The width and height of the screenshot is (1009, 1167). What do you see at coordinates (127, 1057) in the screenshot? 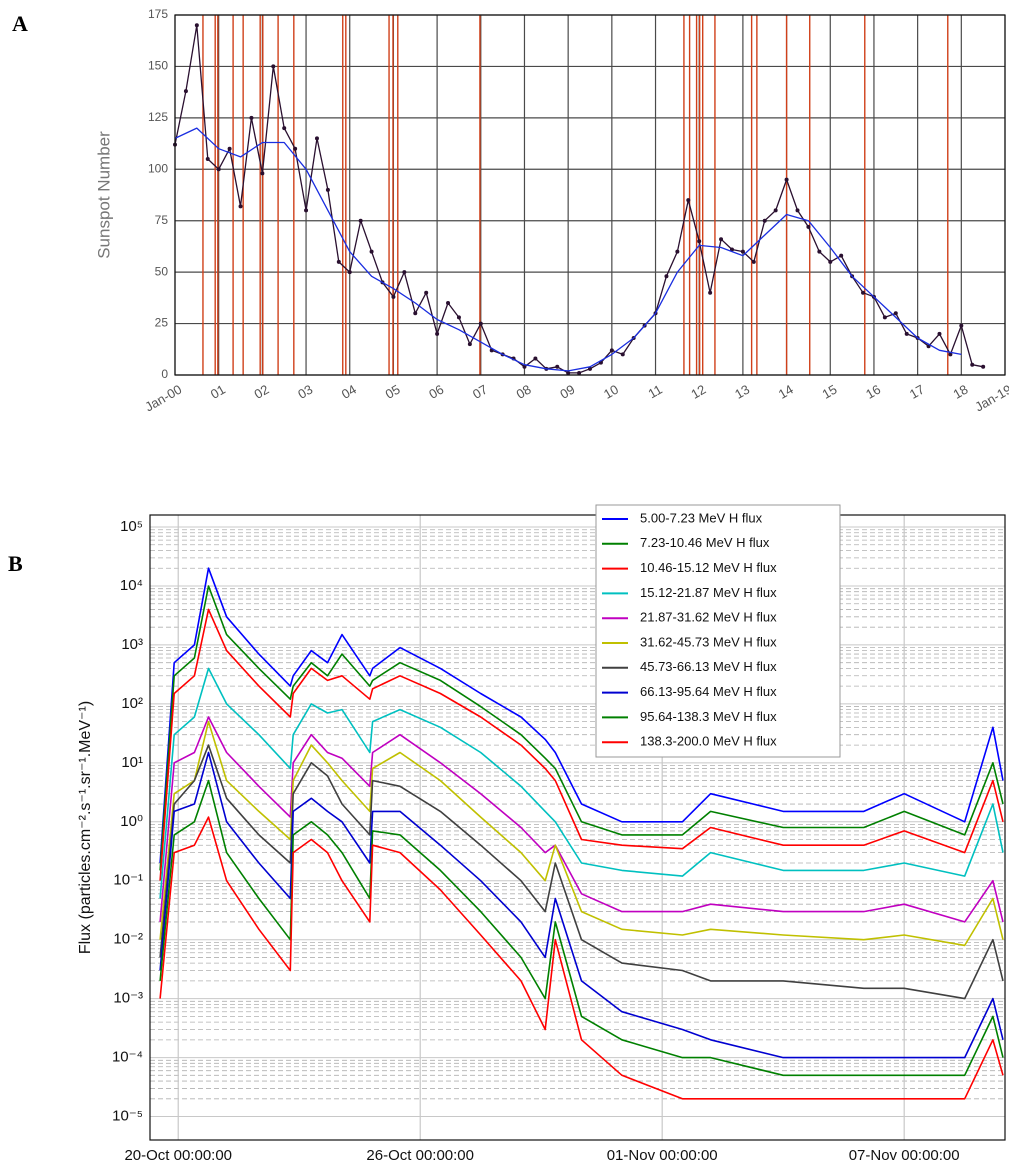
I see `y-tick-label: 10⁻⁴` at bounding box center [127, 1057].